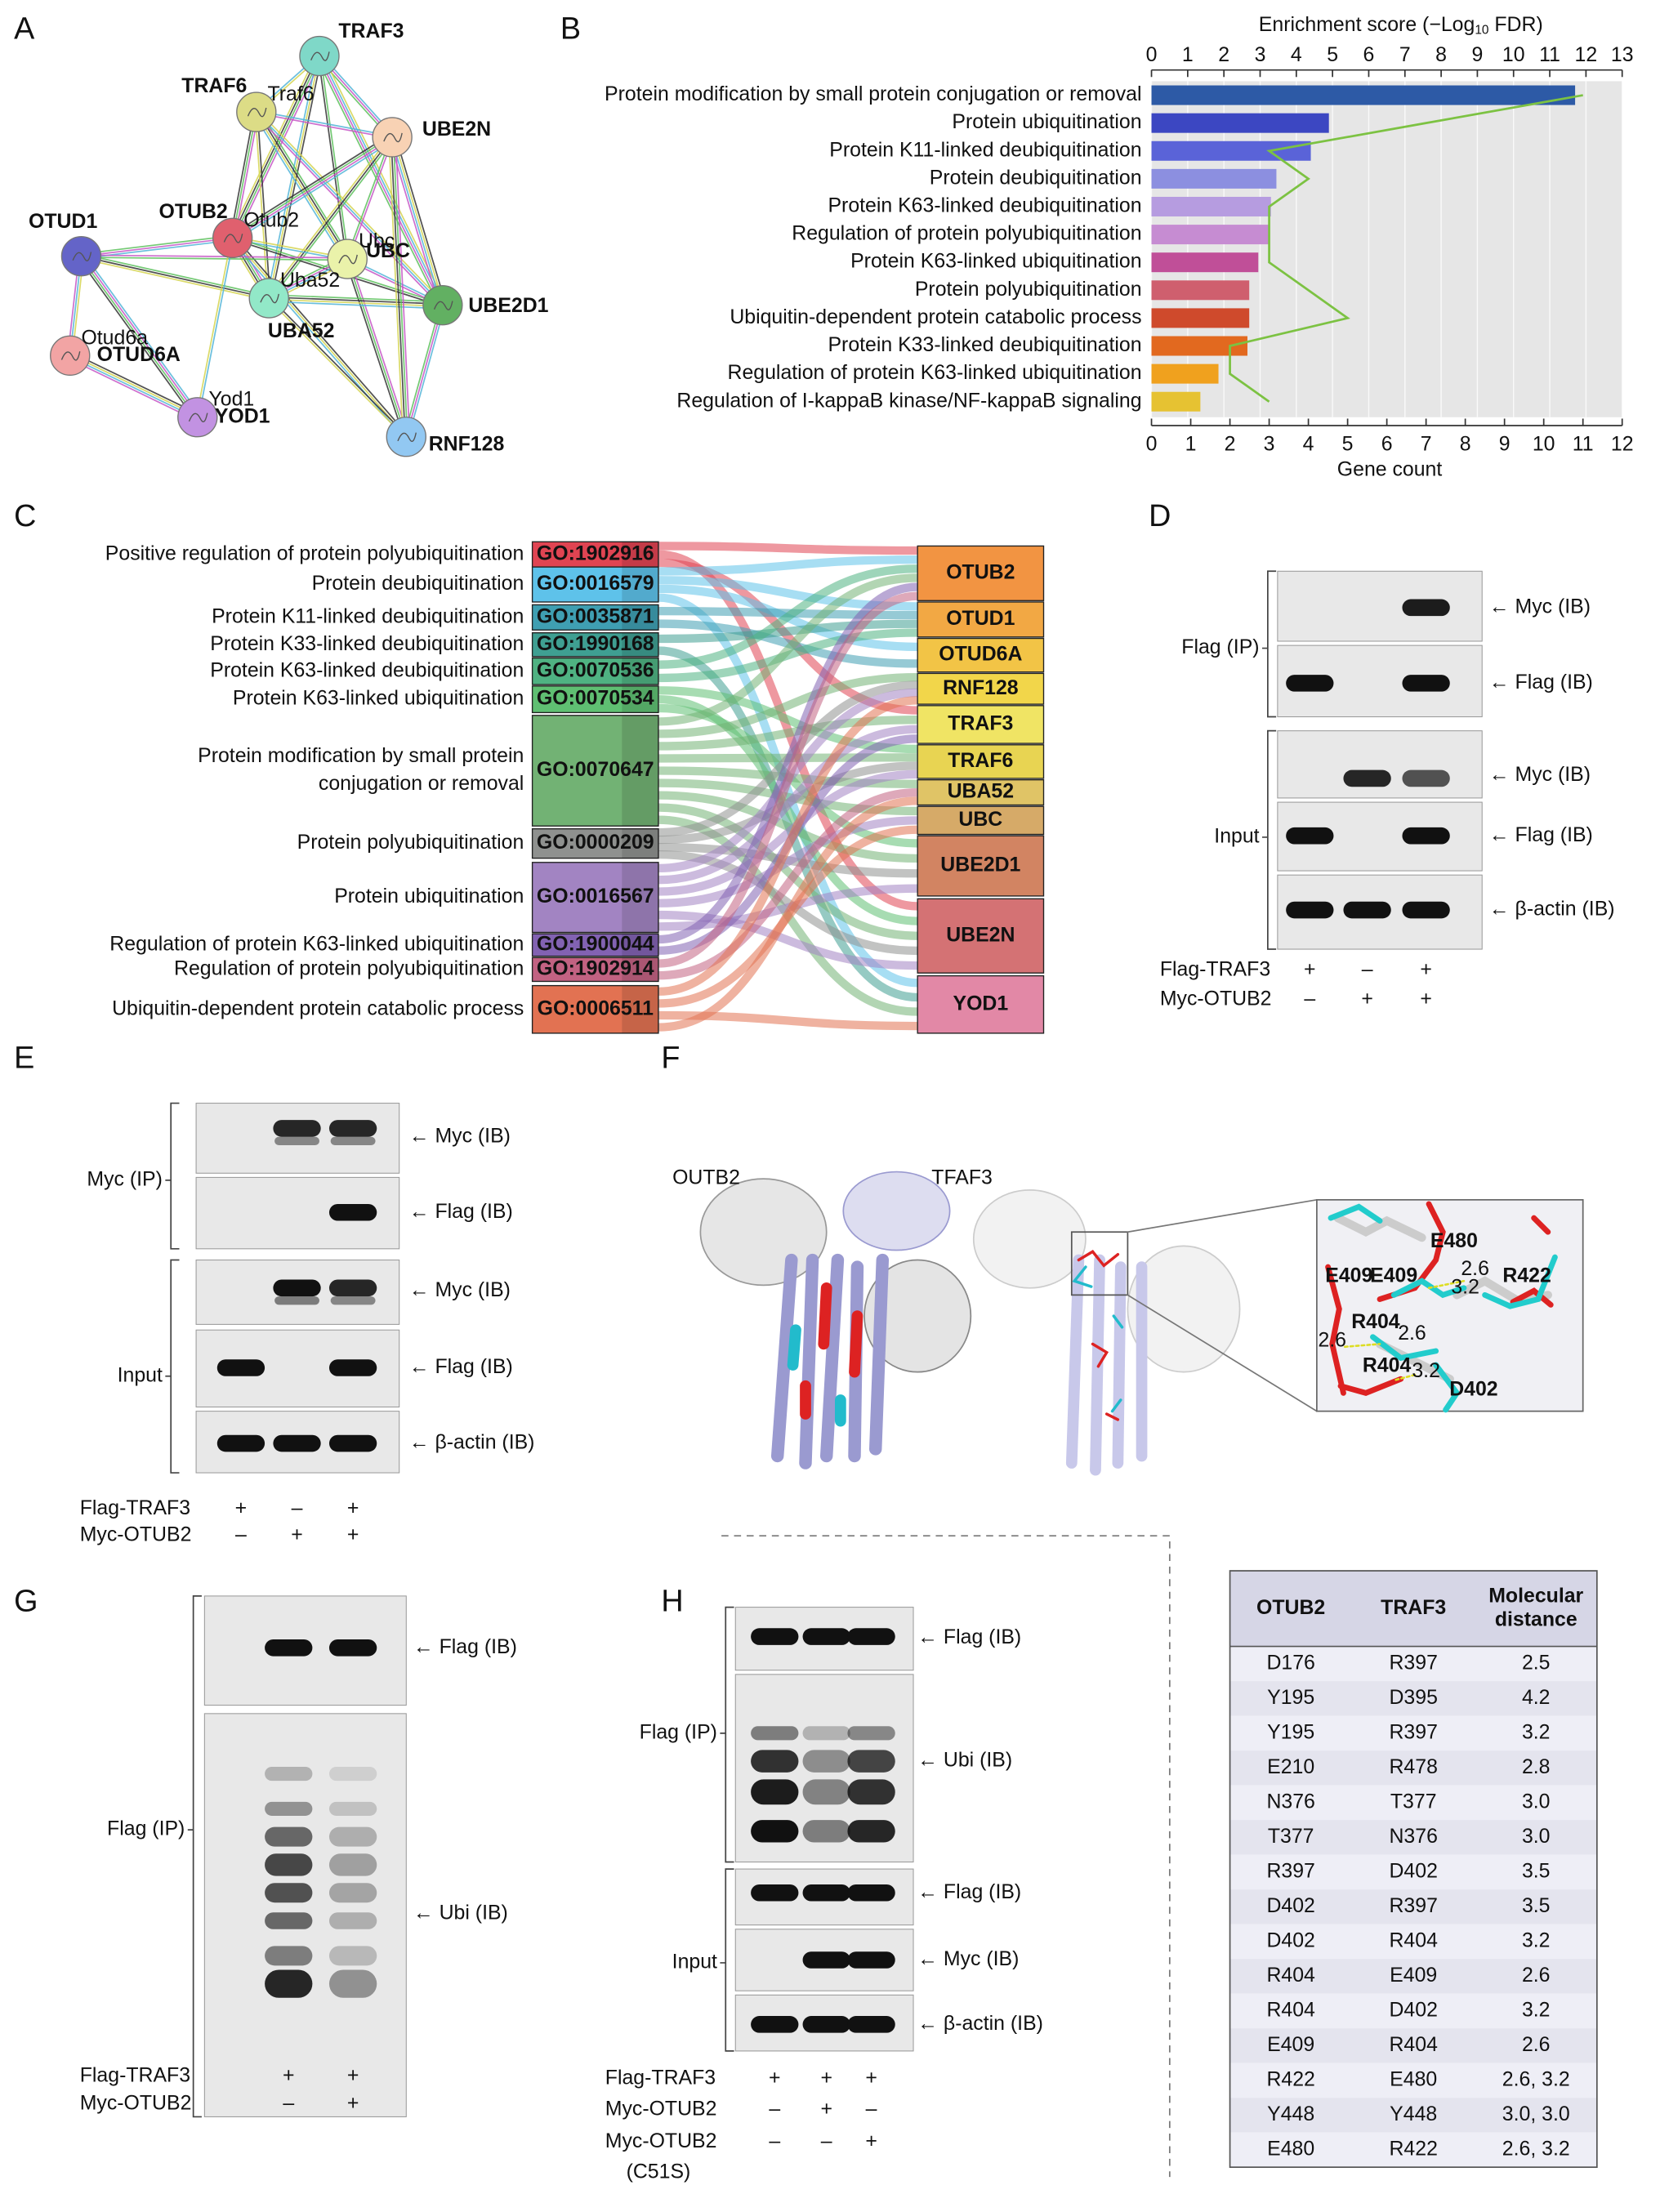 Image resolution: width=1660 pixels, height=2212 pixels. Describe the element at coordinates (1536, 1975) in the screenshot. I see `table-cell: 2.6` at that location.